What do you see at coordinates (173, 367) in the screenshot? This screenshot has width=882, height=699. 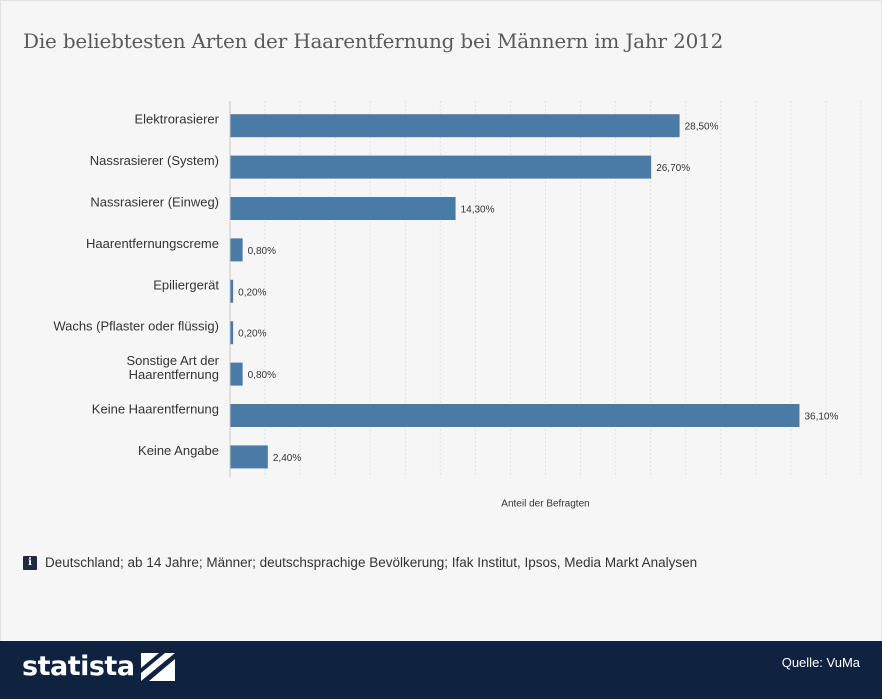 I see `category-label: Sonstige Art der Haarentfernung` at bounding box center [173, 367].